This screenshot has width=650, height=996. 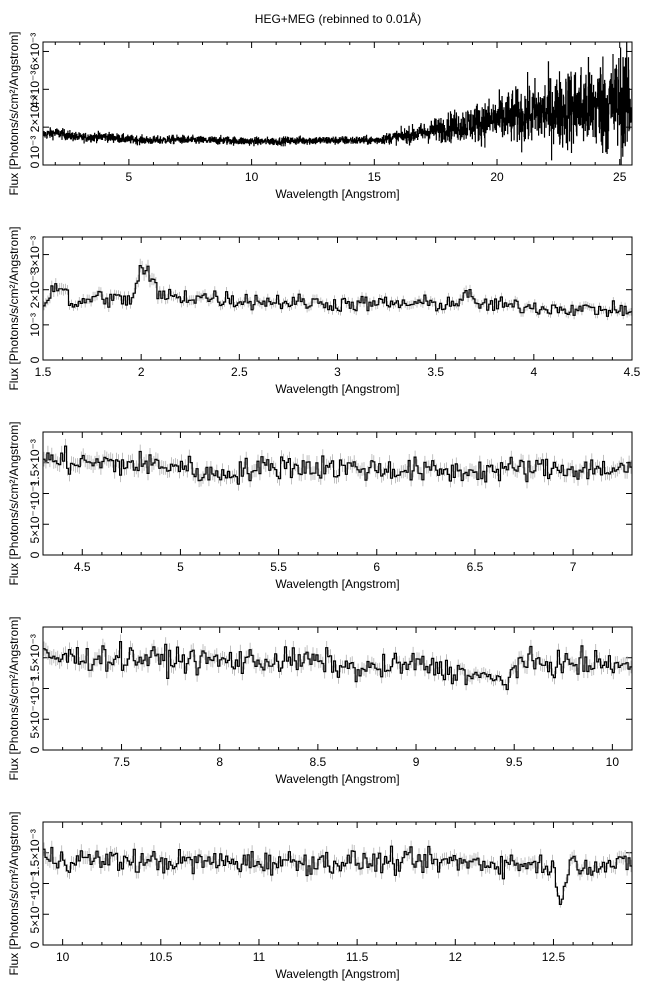 What do you see at coordinates (239, 372) in the screenshot?
I see `x-tick-label: 2.5` at bounding box center [239, 372].